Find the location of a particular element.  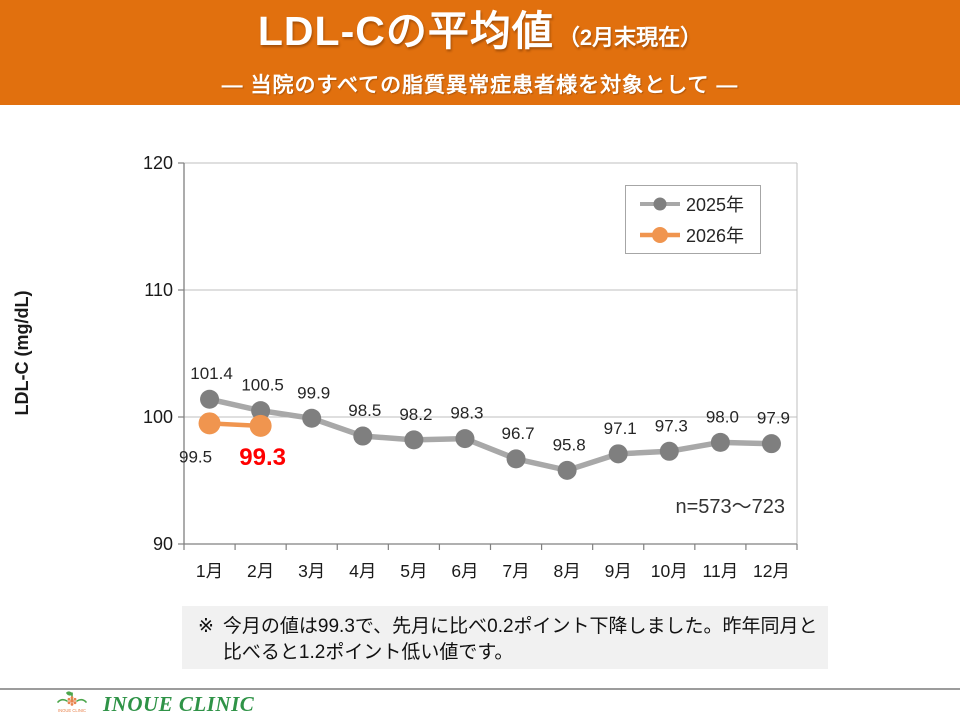

note-line2: 比べると1.2ポイント低い値です。 is located at coordinates (368, 652).